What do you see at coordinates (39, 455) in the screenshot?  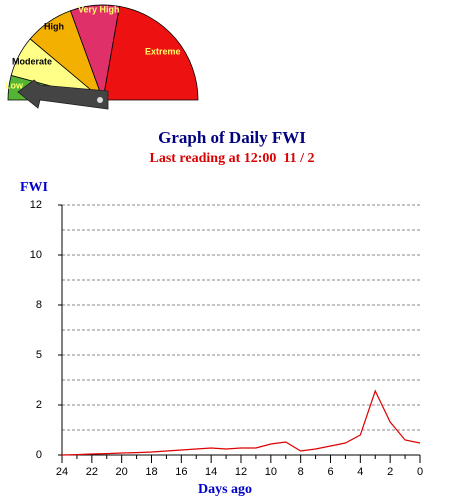 I see `y-tick-label: 0` at bounding box center [39, 455].